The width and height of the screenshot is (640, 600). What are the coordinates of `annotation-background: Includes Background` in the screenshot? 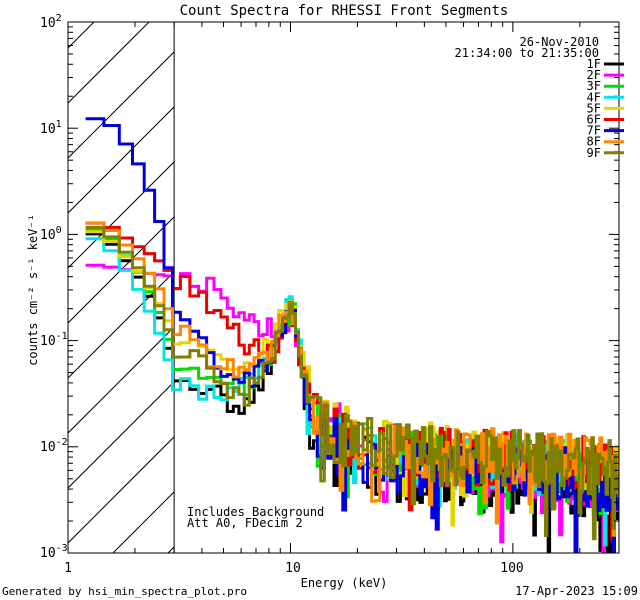 It's located at (255, 512).